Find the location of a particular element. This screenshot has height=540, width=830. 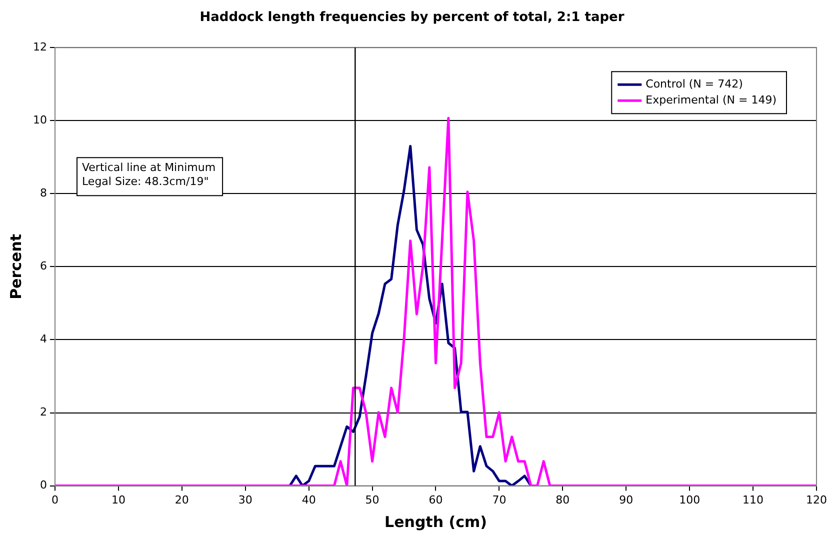

x-tick-label: 40 is located at coordinates (309, 499).